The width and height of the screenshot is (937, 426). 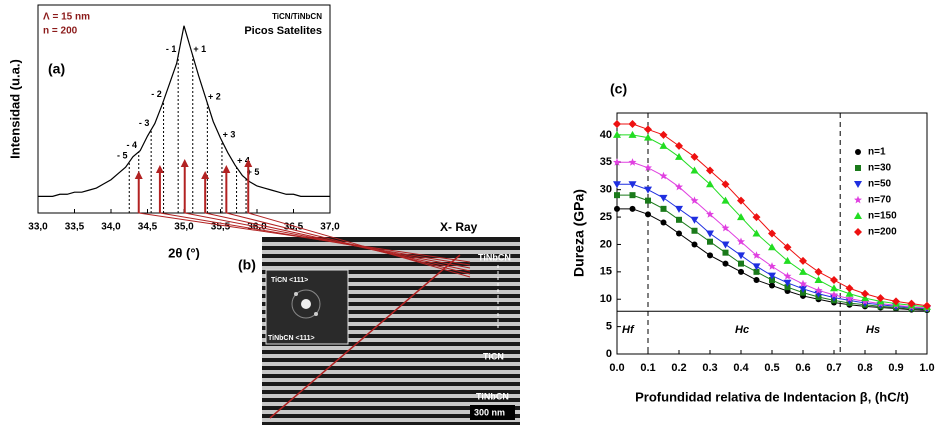 I want to click on x-tick-label: 0.9, so click(x=895, y=368).